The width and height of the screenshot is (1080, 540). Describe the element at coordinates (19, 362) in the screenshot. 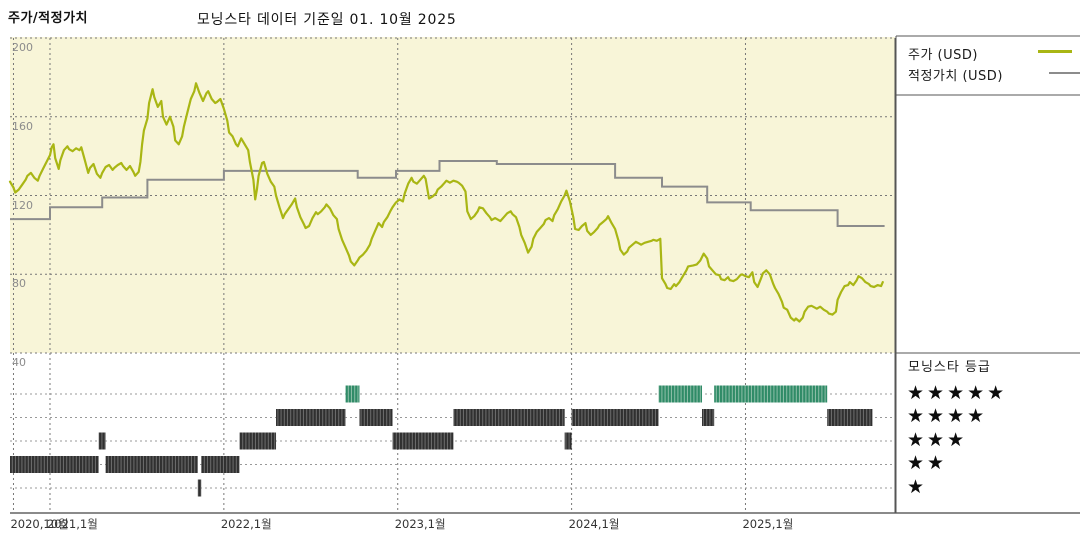

I see `y-axis-tick-label: 40` at that location.